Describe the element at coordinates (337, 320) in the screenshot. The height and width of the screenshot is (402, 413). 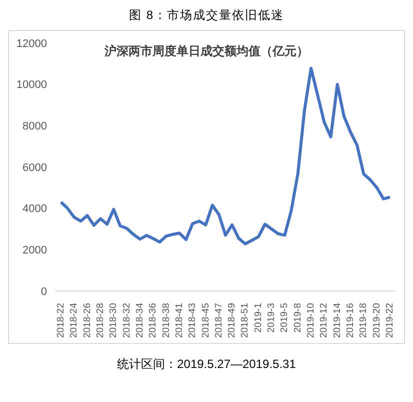
I see `x-tick-label: 2019-14` at that location.